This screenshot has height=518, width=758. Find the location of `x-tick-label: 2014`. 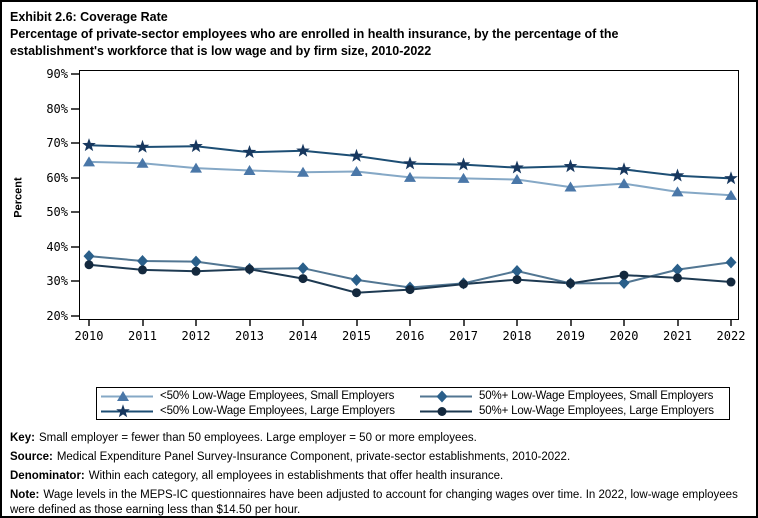

x-tick-label: 2014 is located at coordinates (303, 336).